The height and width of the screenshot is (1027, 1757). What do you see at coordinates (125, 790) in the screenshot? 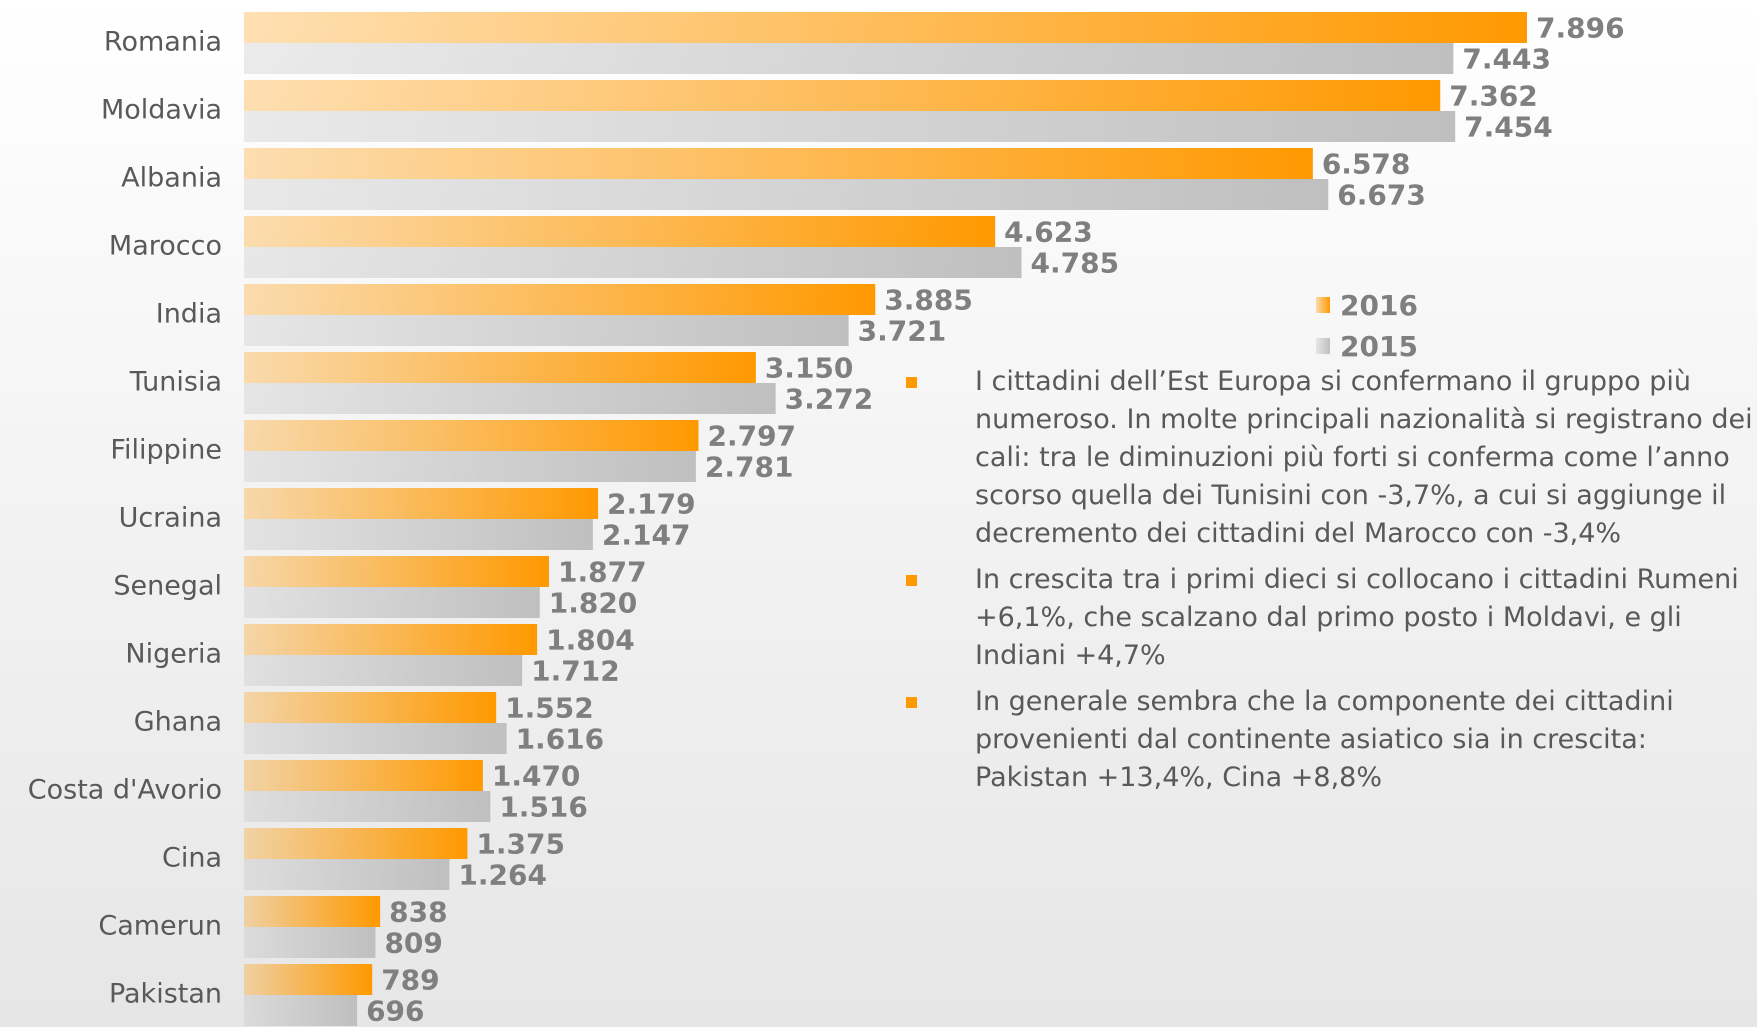
I see `category-label: Costa d'Avorio` at bounding box center [125, 790].